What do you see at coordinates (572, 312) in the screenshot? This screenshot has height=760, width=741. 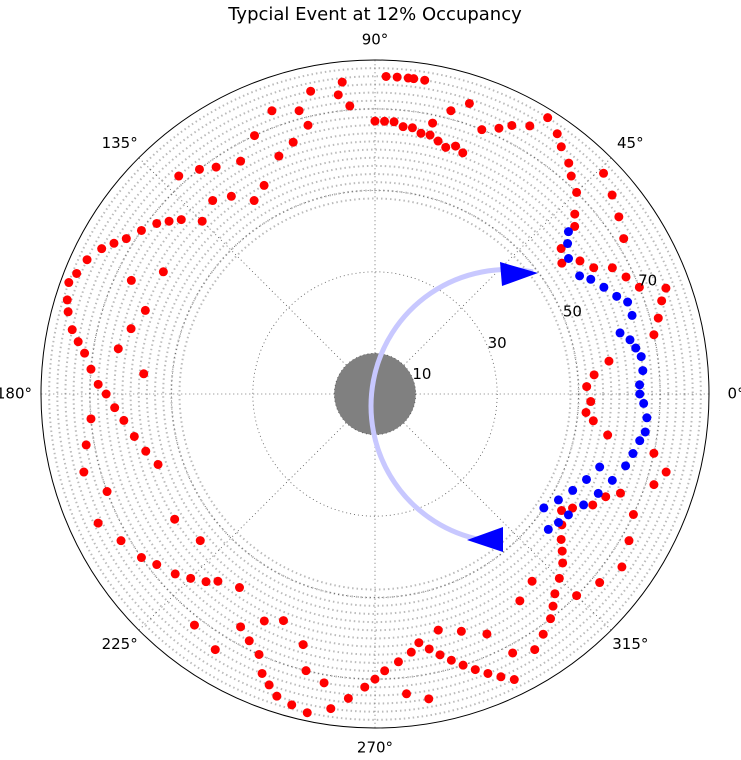 I see `r-tick-label: 50` at bounding box center [572, 312].